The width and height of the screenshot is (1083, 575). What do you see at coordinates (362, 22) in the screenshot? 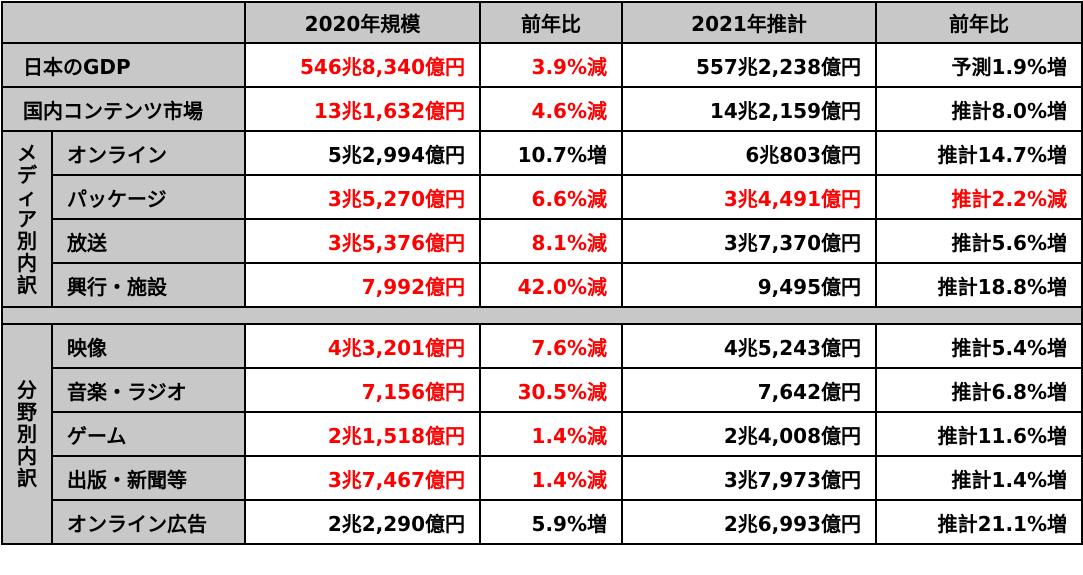
I see `header-2020: 2020年規模` at bounding box center [362, 22].